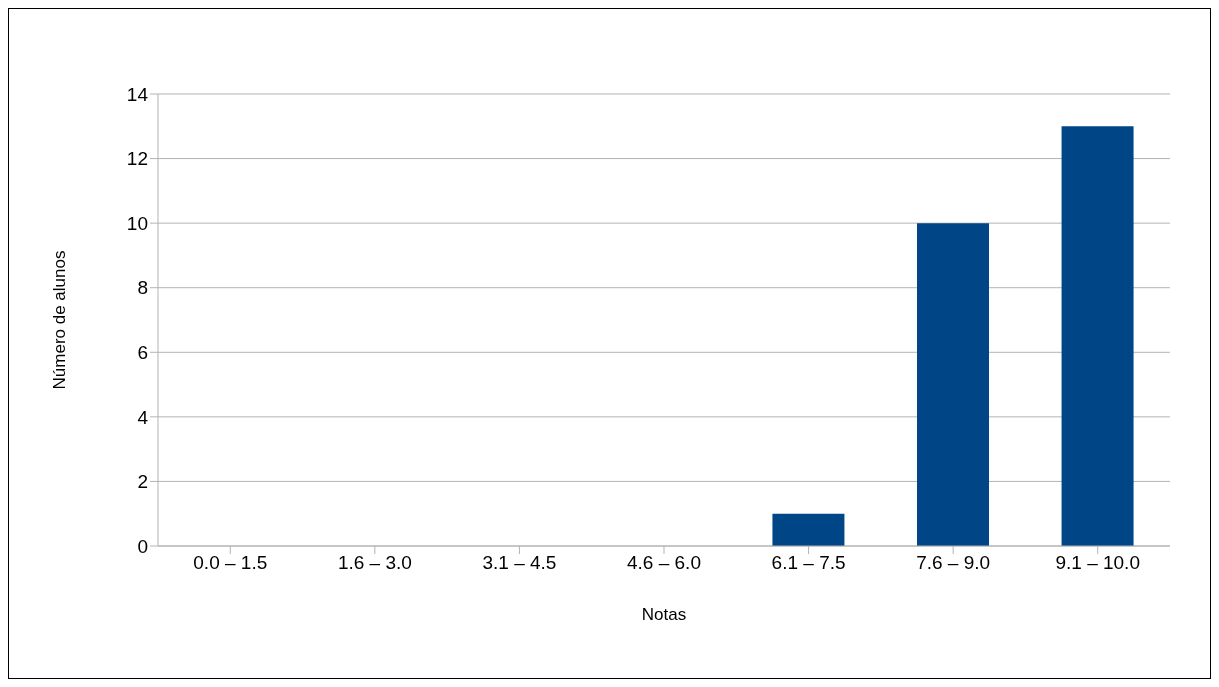  I want to click on y-tick-label: 12, so click(137, 159).